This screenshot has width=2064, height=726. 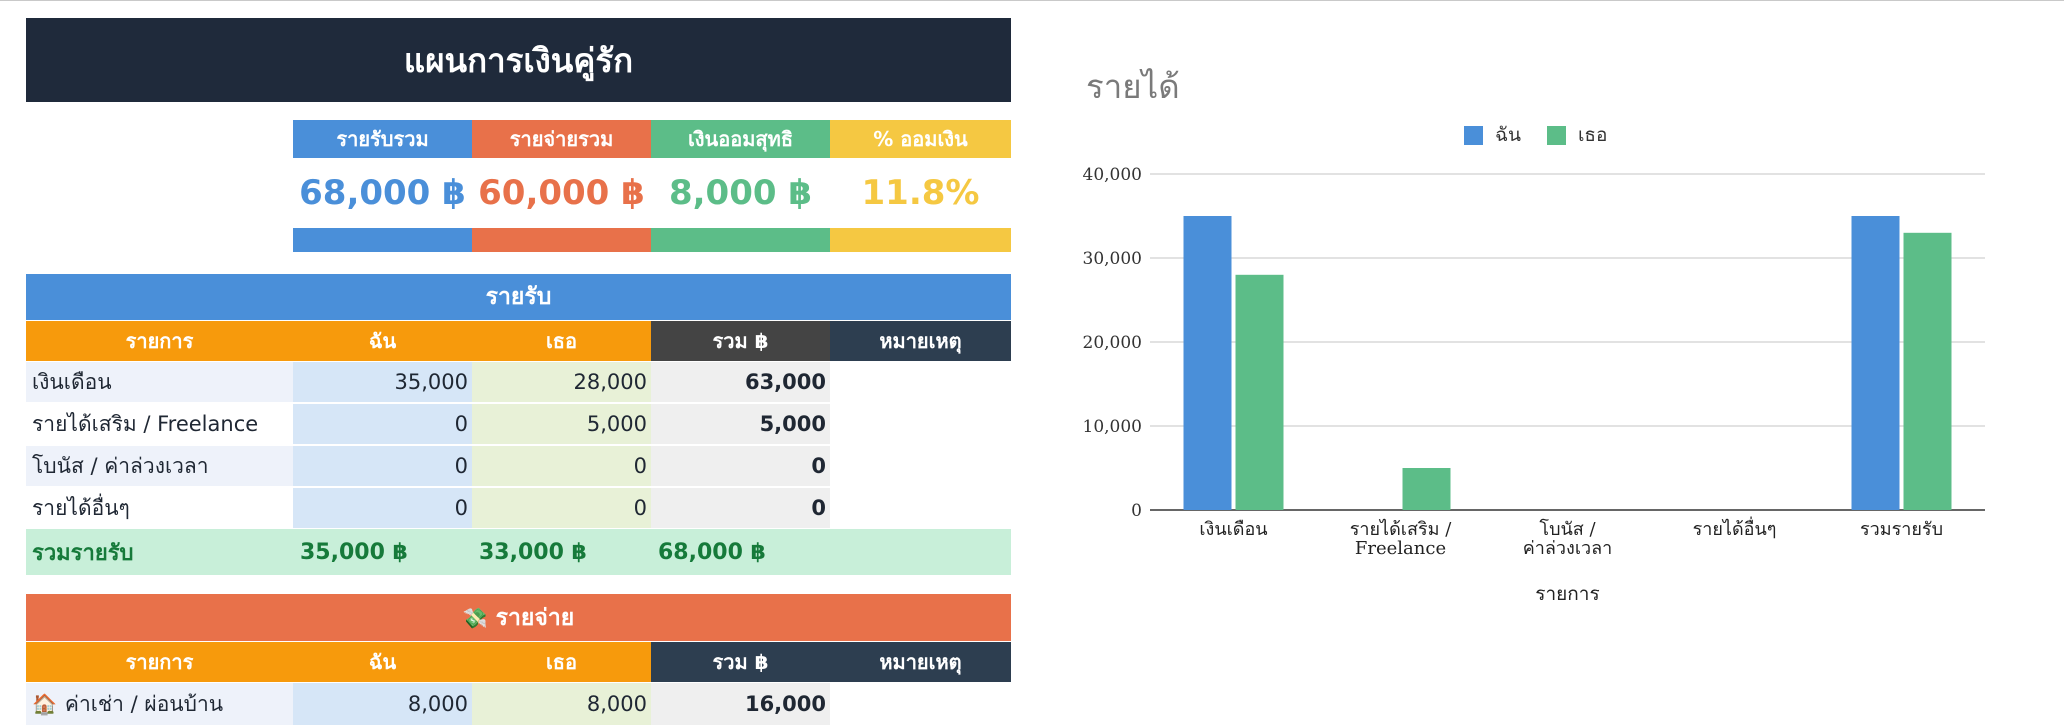 I want to click on expense-col-note: หมายเหตุ, so click(x=920, y=662).